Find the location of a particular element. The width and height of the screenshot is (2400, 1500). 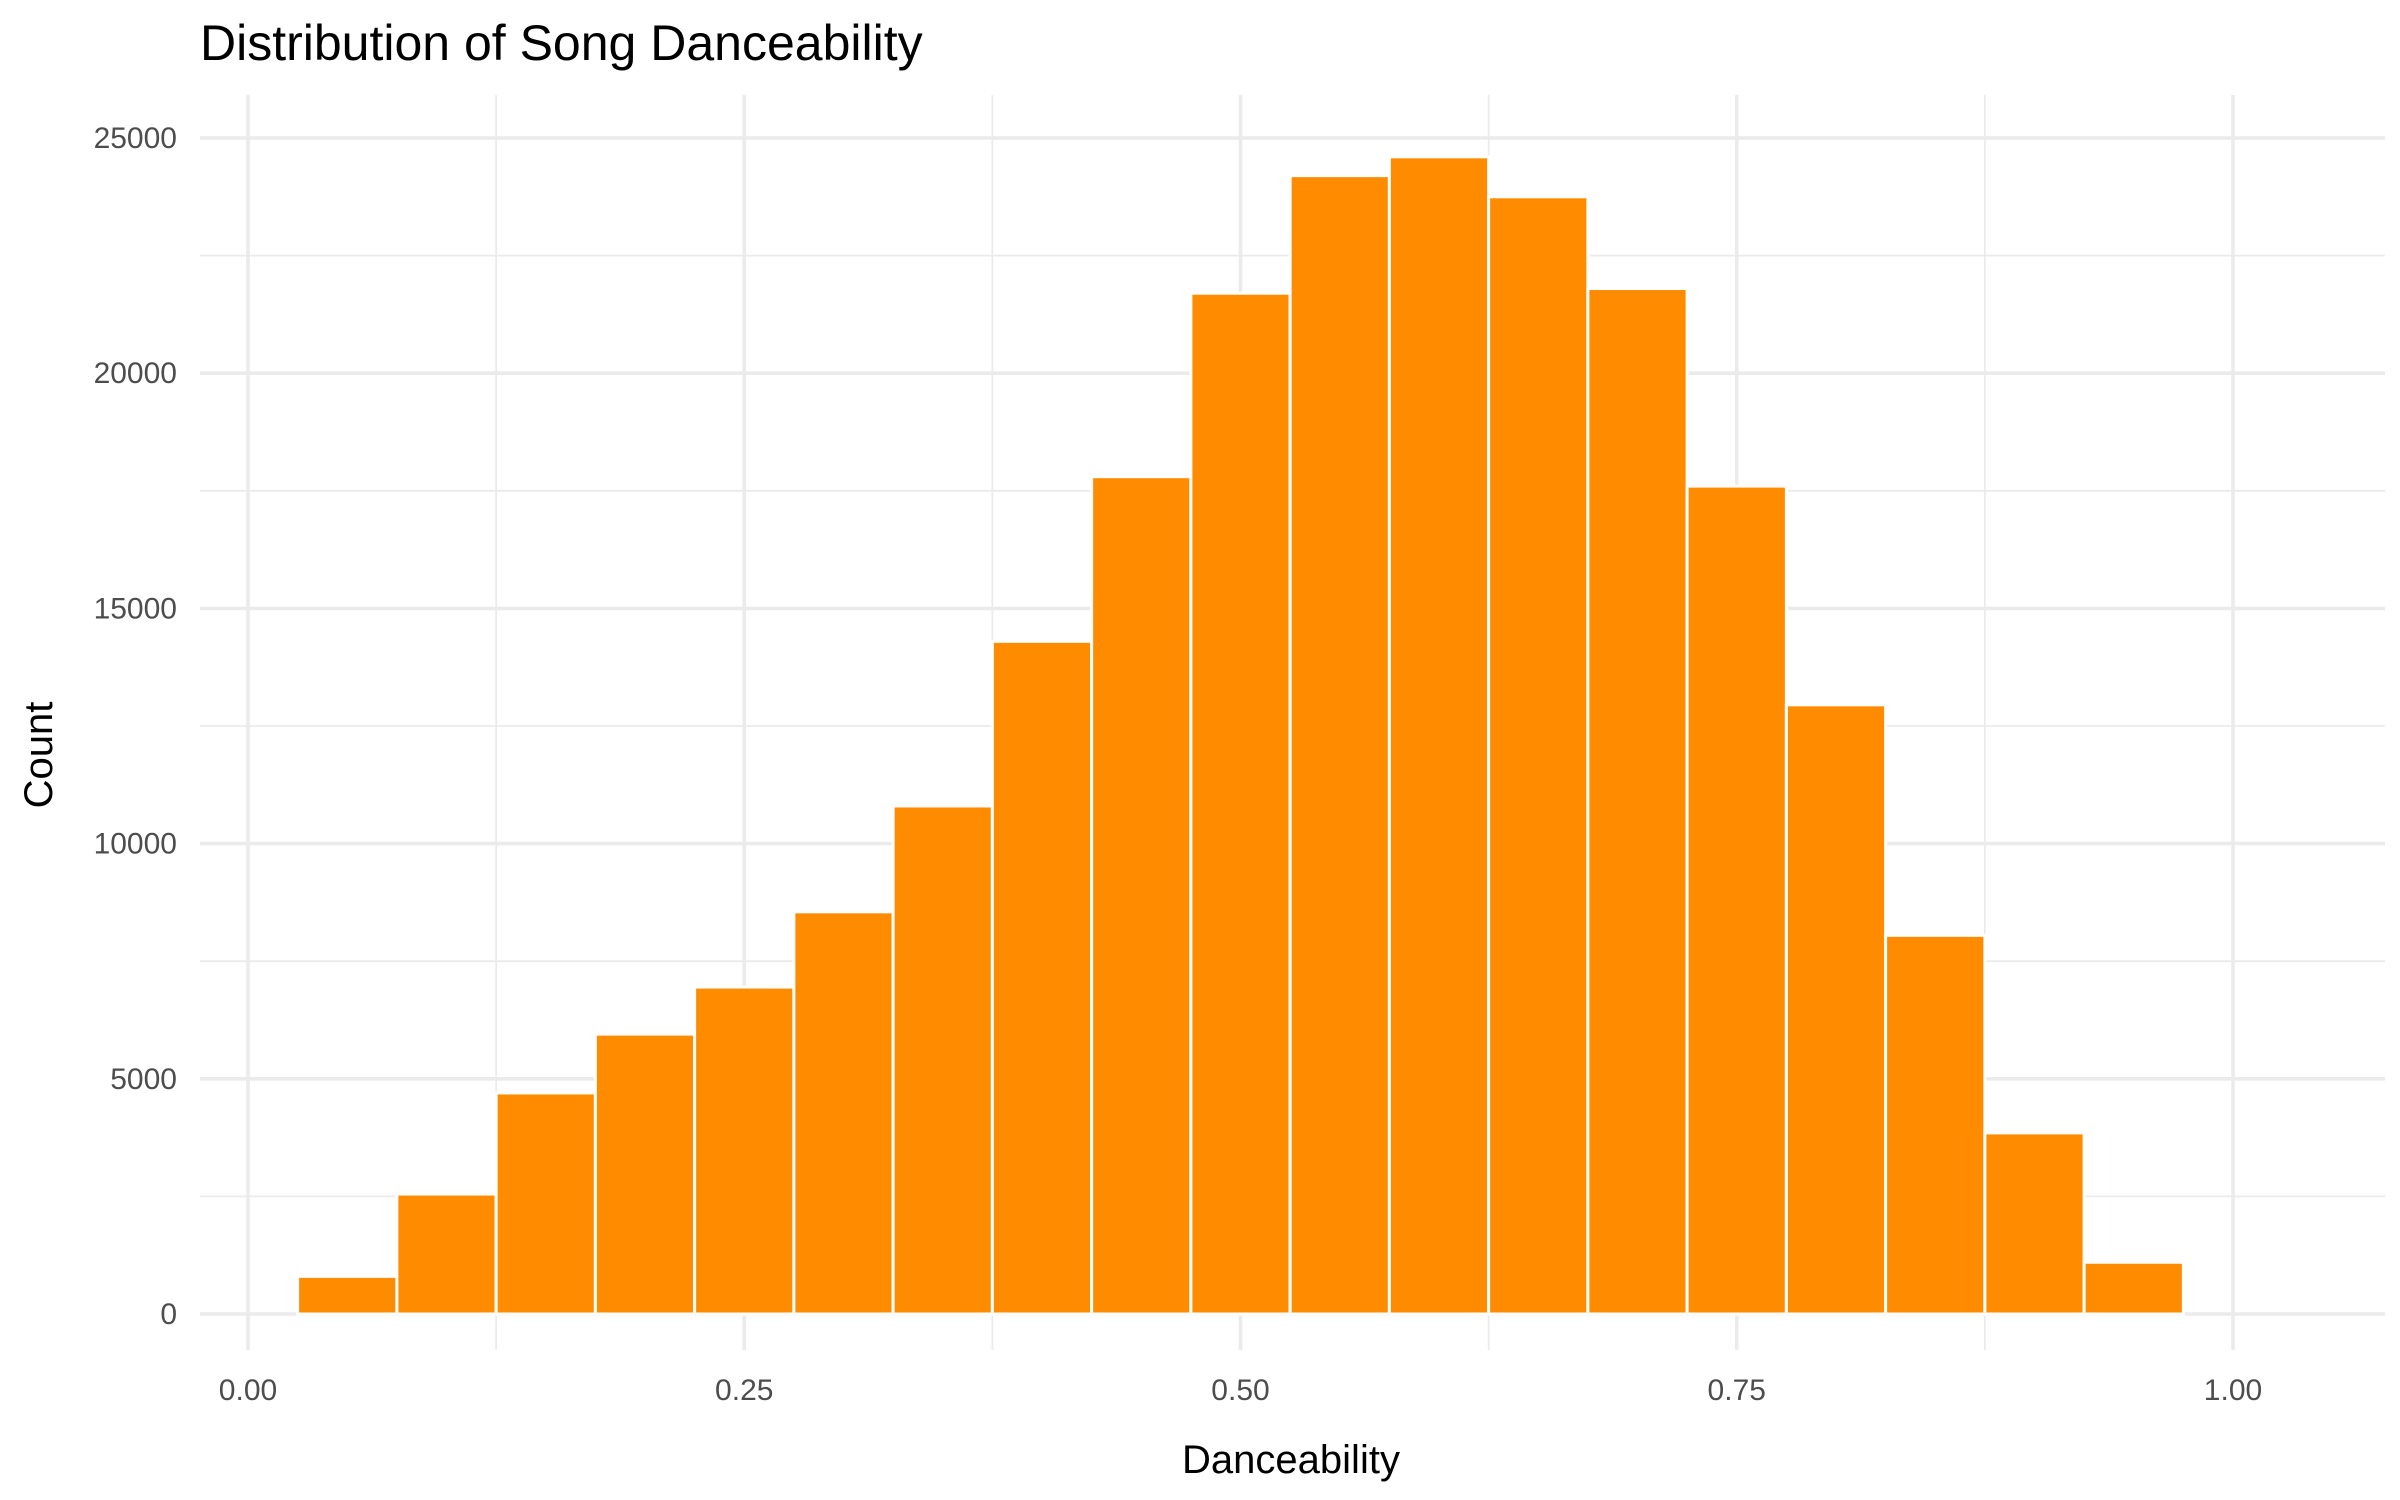

y-axis-tick-labels: 0 5000 10000 15000 20000 25000 is located at coordinates (135, 726).